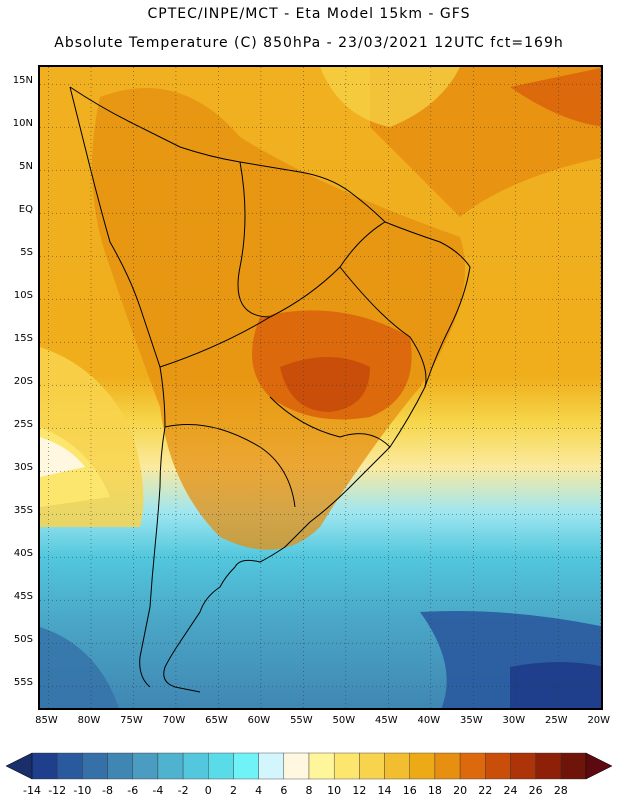 The height and width of the screenshot is (800, 618). I want to click on colorbar-tick-label: 24, so click(510, 790).